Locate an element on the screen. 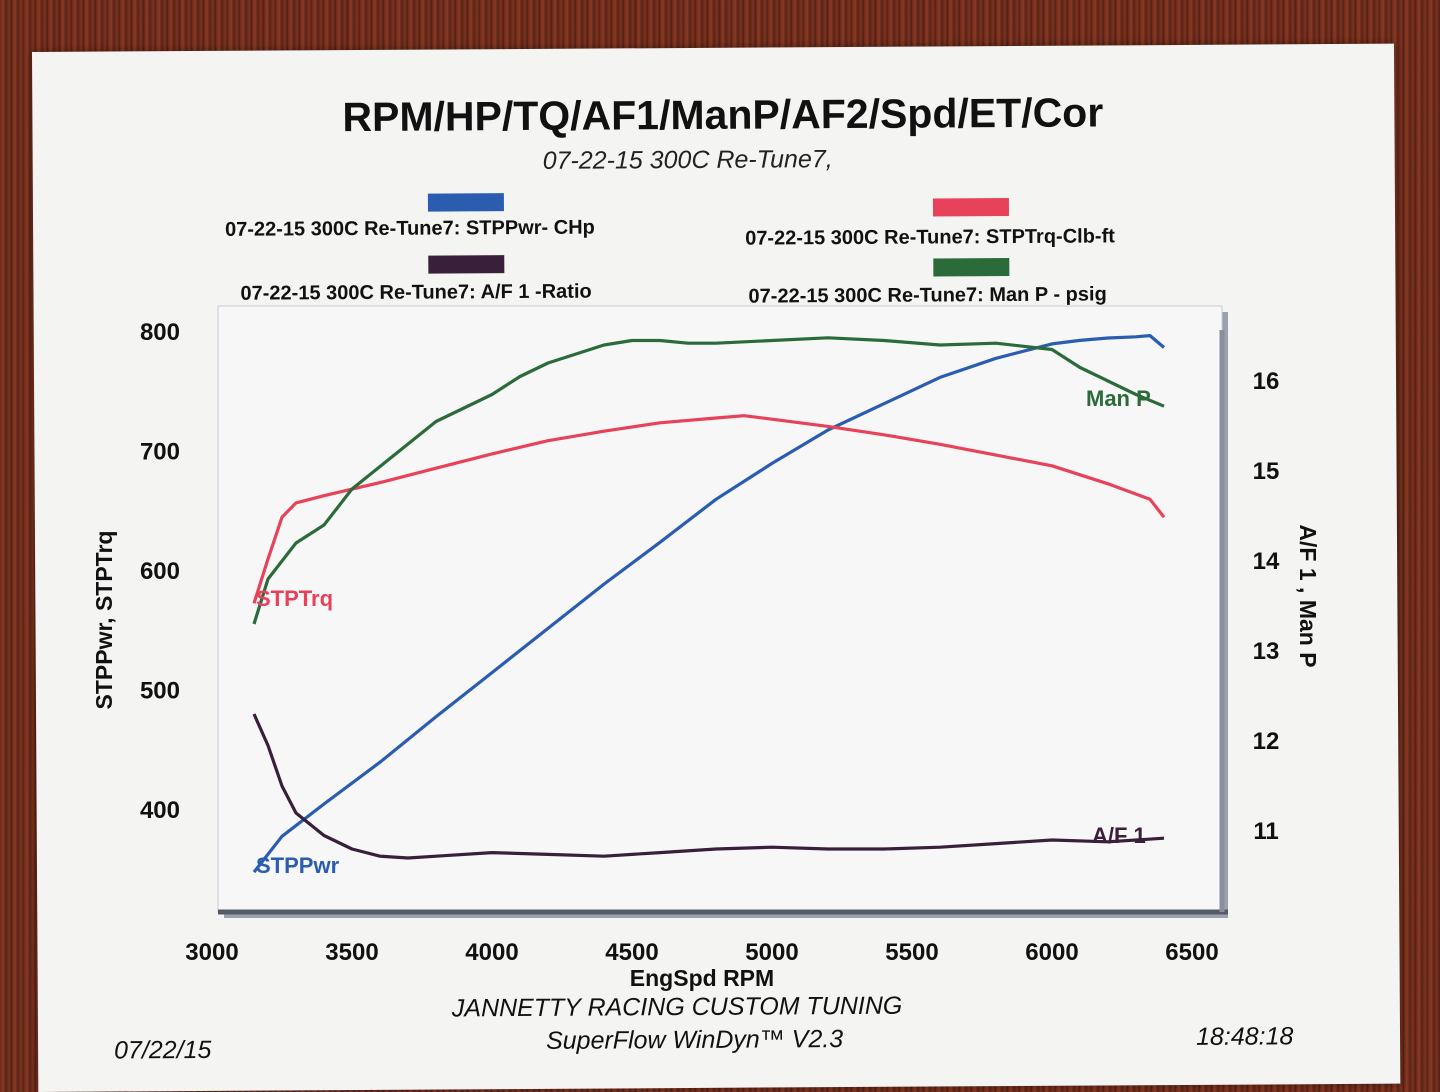 This screenshot has height=1092, width=1440. x-tick-label: 3000 is located at coordinates (211, 952).